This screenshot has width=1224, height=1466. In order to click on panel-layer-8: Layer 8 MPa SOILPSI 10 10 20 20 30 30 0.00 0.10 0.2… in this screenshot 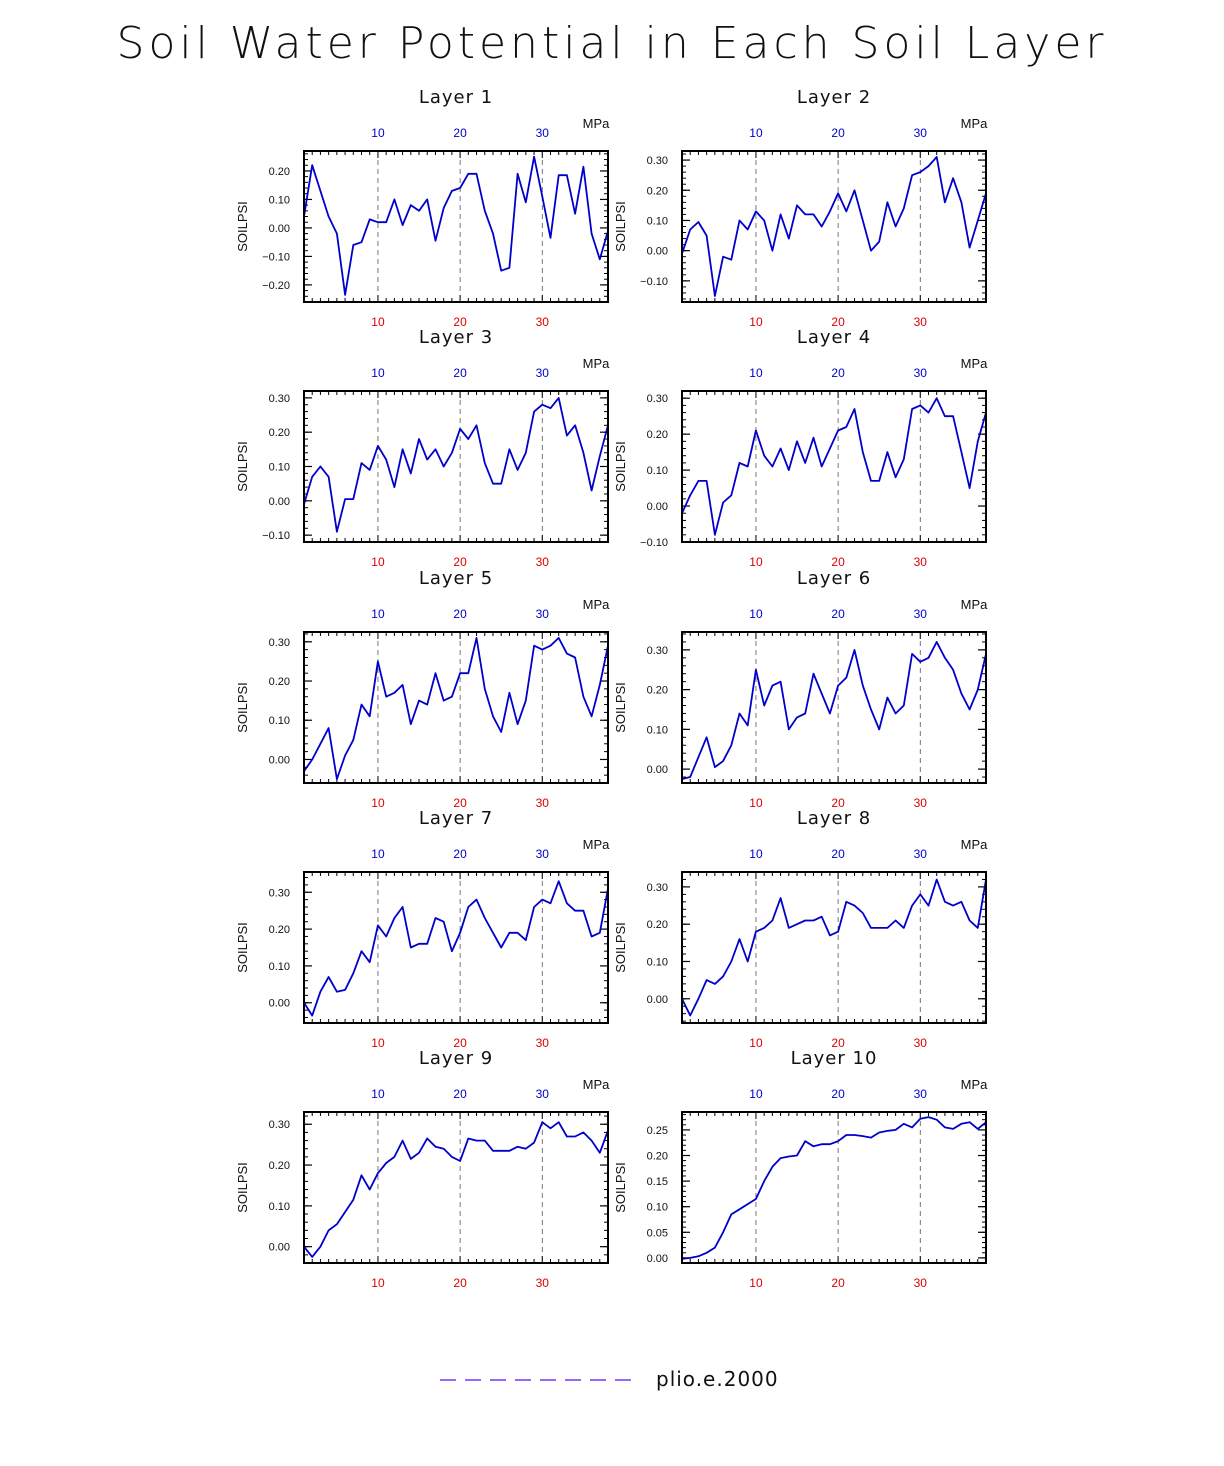, I will do `click(800, 929)`.